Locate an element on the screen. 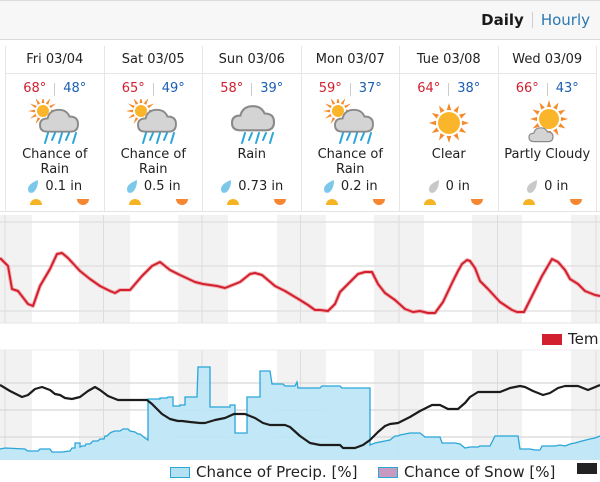  day-column: Fri 03/04 68° 48° Chance of Rain 0.1 in is located at coordinates (54, 128).